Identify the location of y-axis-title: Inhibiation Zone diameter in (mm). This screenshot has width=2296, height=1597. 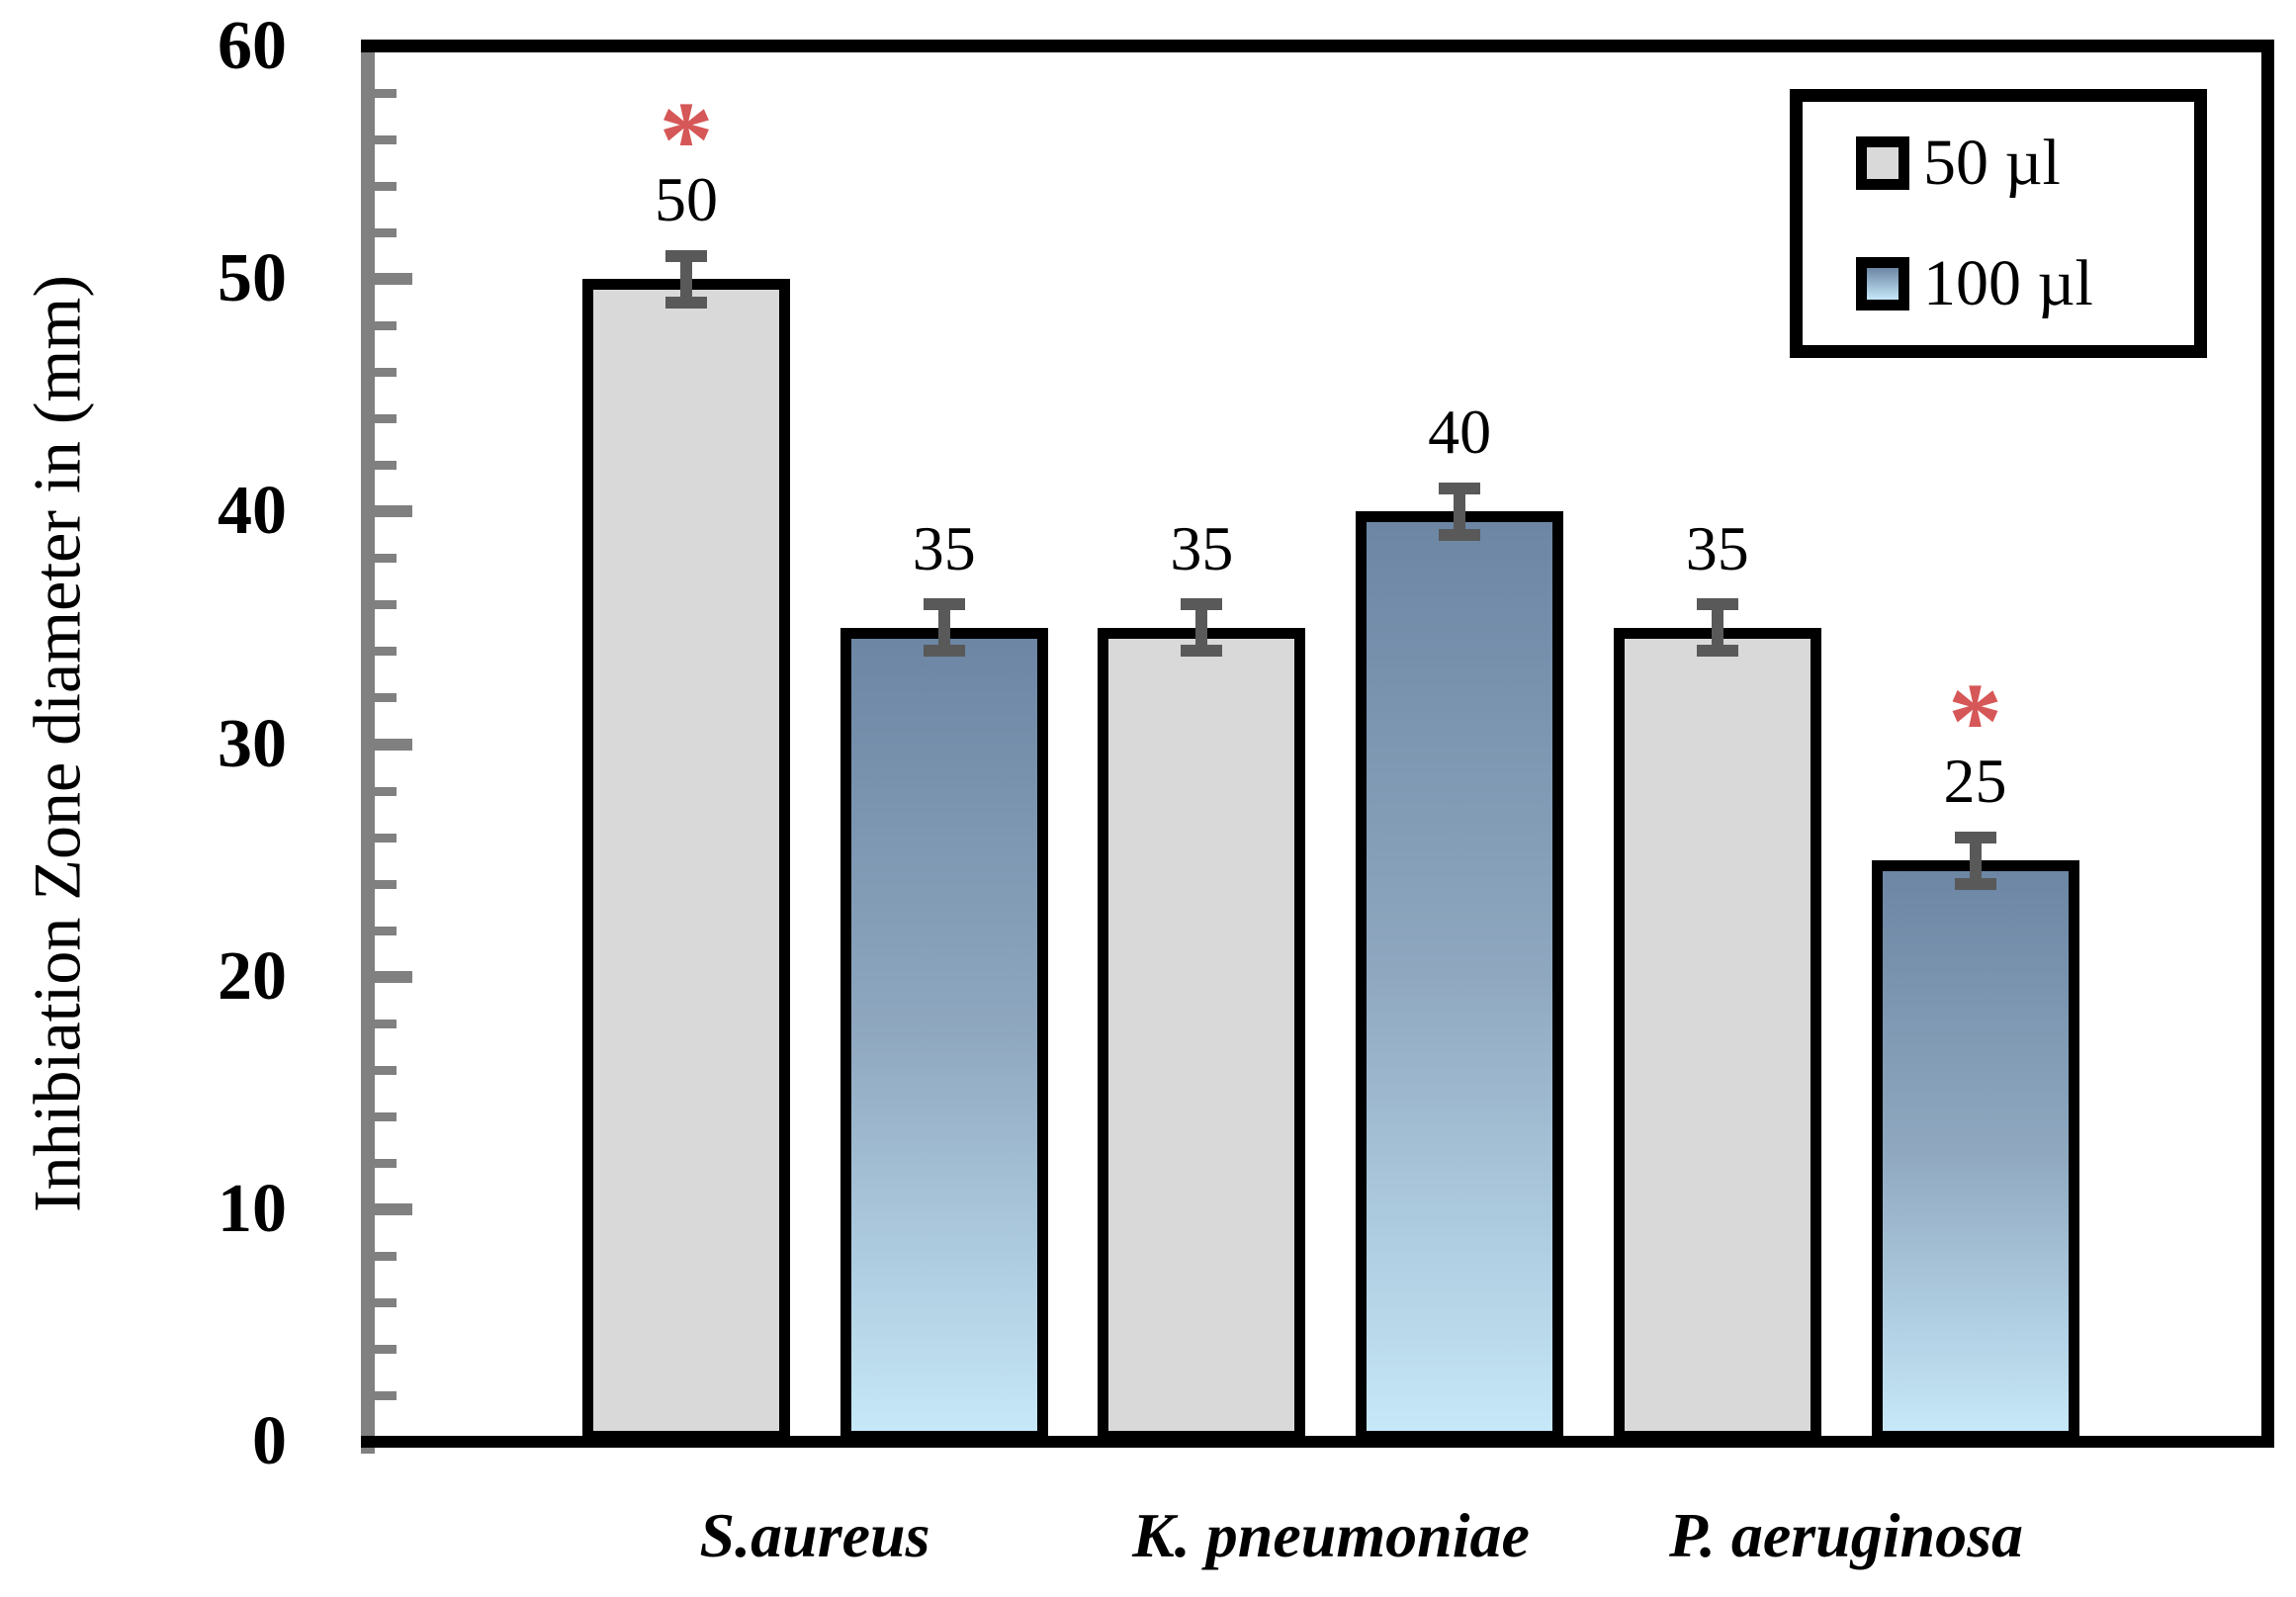
(57, 744).